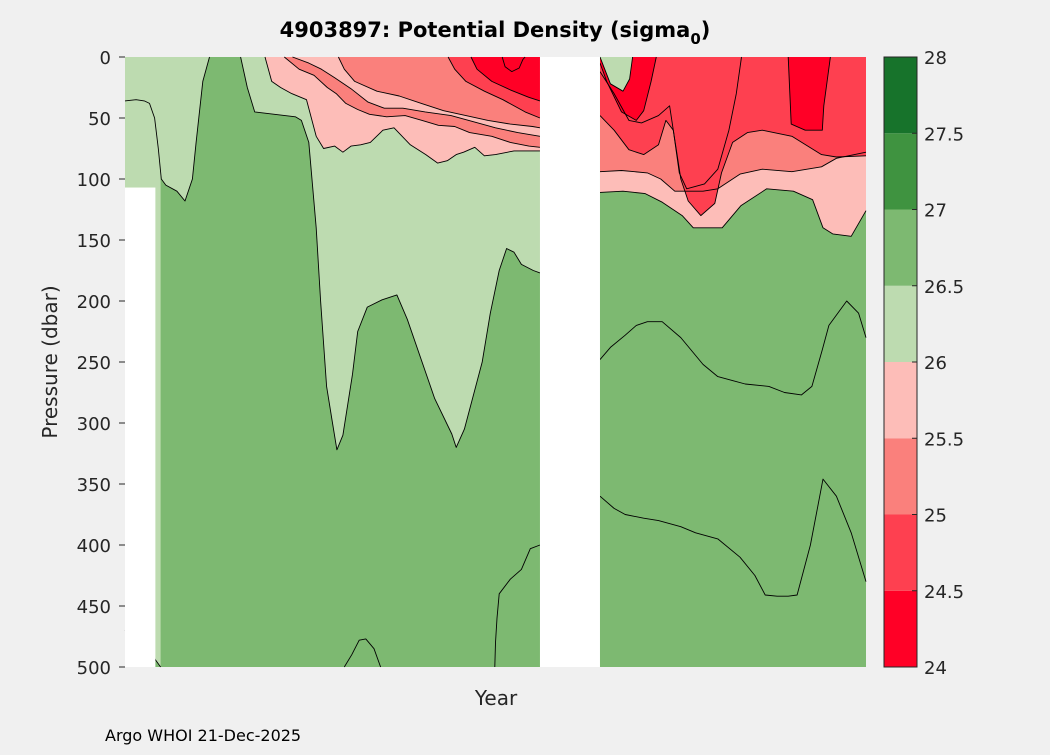 The width and height of the screenshot is (1050, 755). I want to click on field-east-band-24-24.5, so click(809, 94).